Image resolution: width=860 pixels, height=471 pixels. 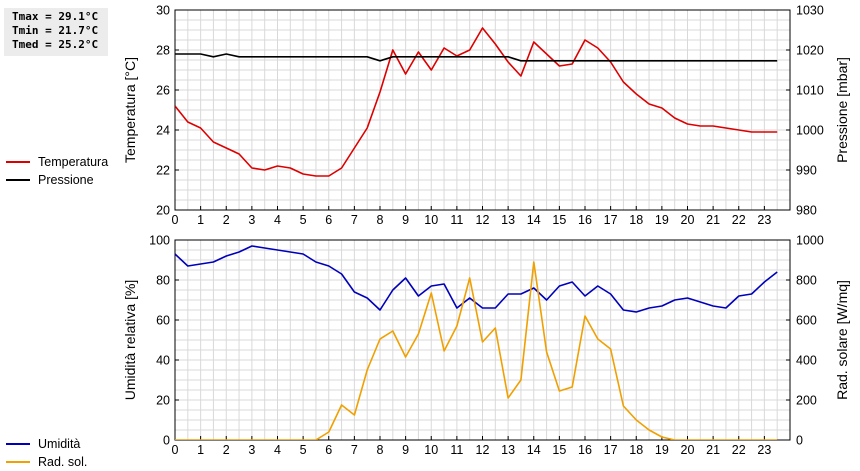 What do you see at coordinates (806, 361) in the screenshot?
I see `y-right-tick-label: 400` at bounding box center [806, 361].